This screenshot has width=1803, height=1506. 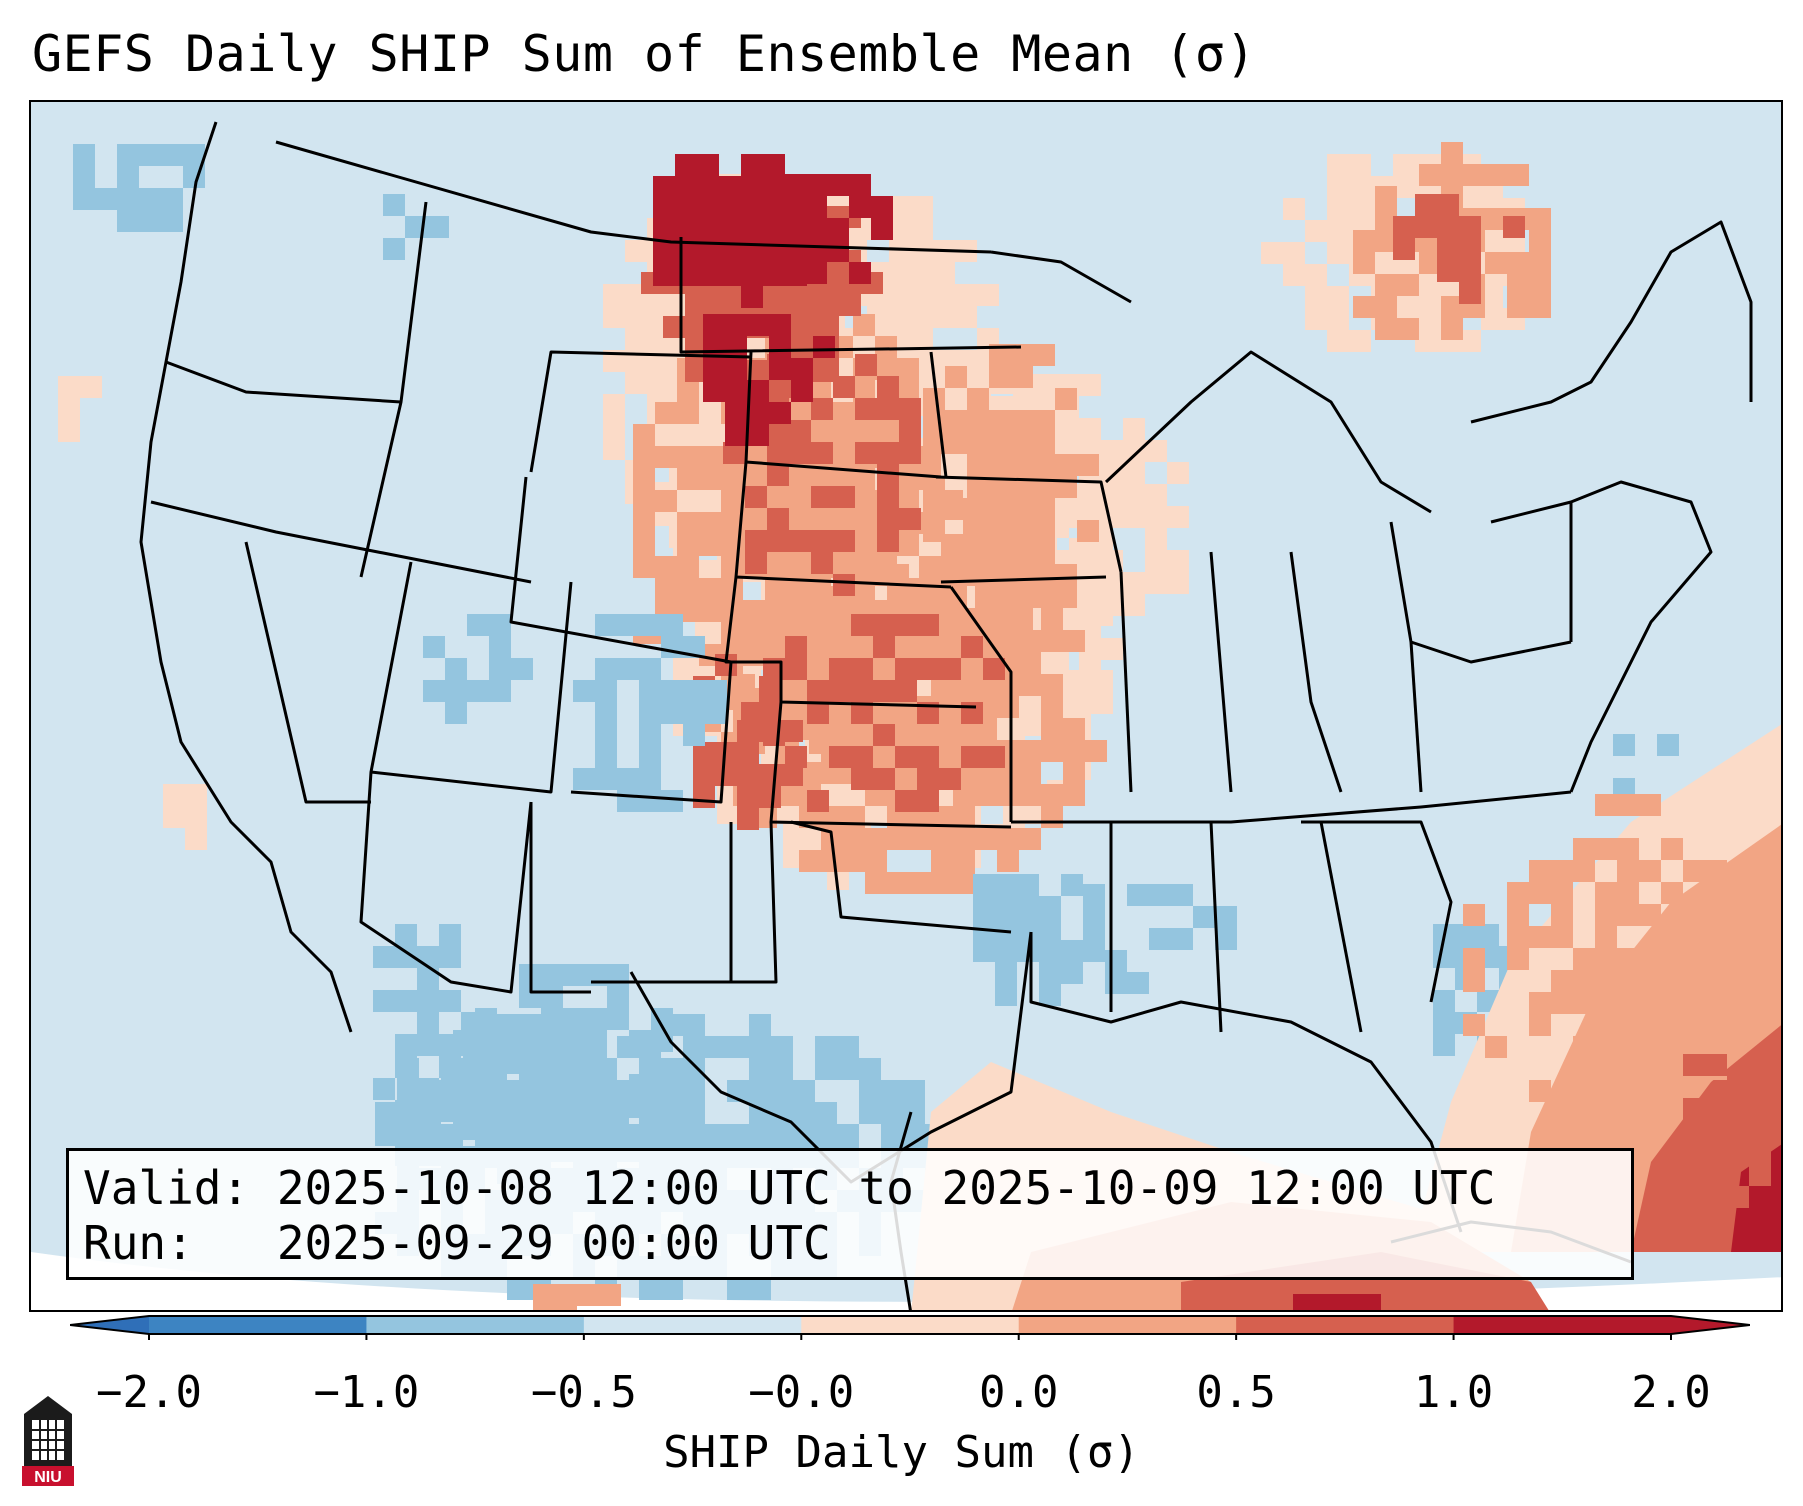 I want to click on colorbar-tick-label: 0.0, so click(x=1018, y=1392).